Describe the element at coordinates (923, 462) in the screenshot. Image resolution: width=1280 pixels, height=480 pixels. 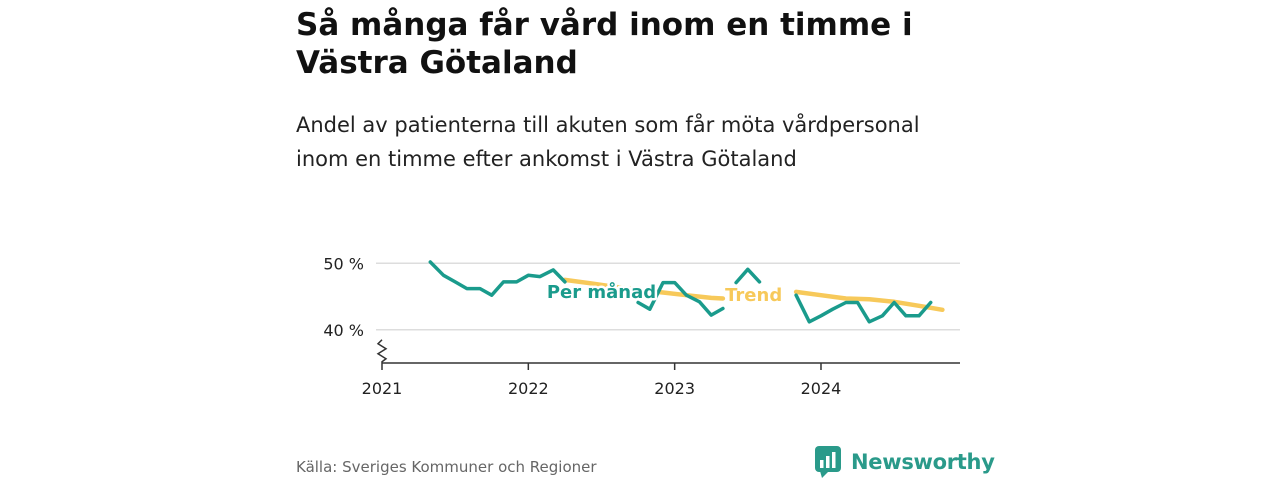
I see `brand-name: Newsworthy` at that location.